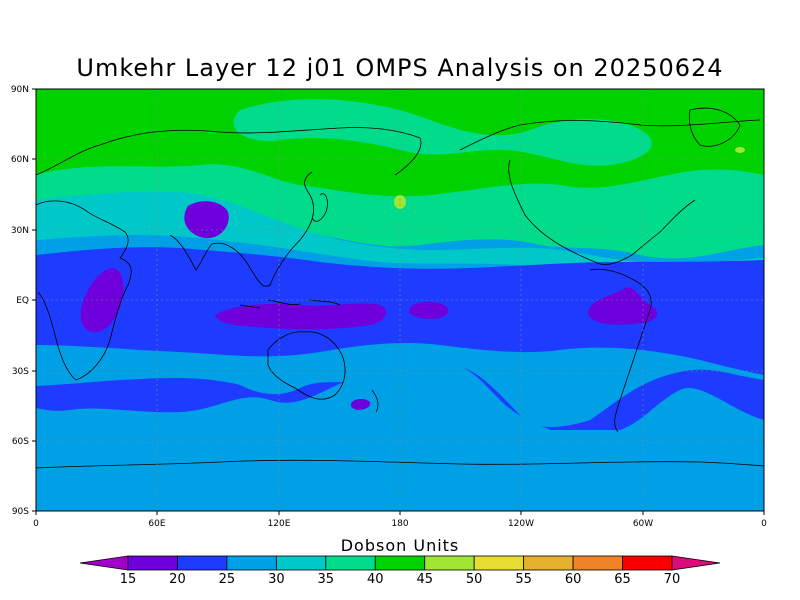  I want to click on lat-label: 30S, so click(20, 372).